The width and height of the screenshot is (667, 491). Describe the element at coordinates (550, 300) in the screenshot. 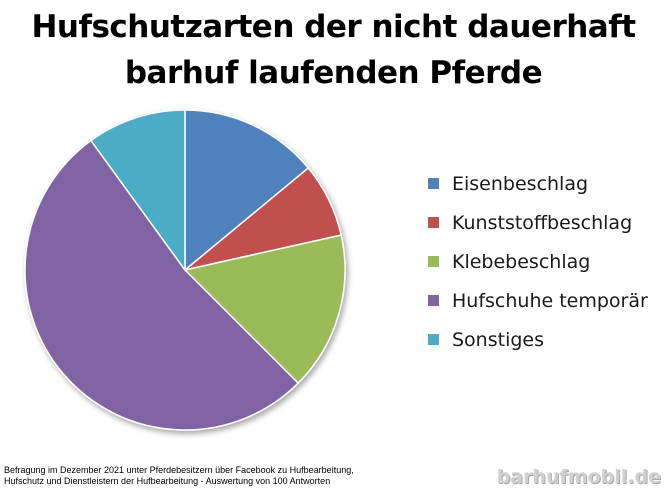

I see `legend-label: Hufschuhe temporär` at that location.